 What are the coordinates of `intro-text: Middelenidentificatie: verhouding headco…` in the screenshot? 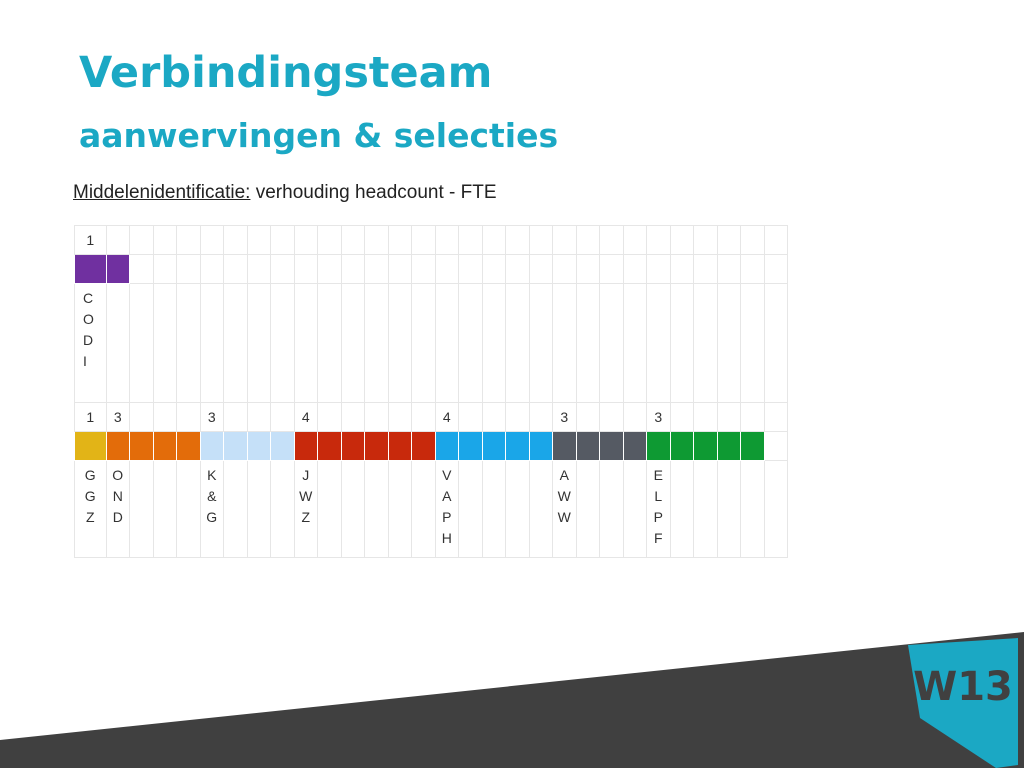 It's located at (285, 193).